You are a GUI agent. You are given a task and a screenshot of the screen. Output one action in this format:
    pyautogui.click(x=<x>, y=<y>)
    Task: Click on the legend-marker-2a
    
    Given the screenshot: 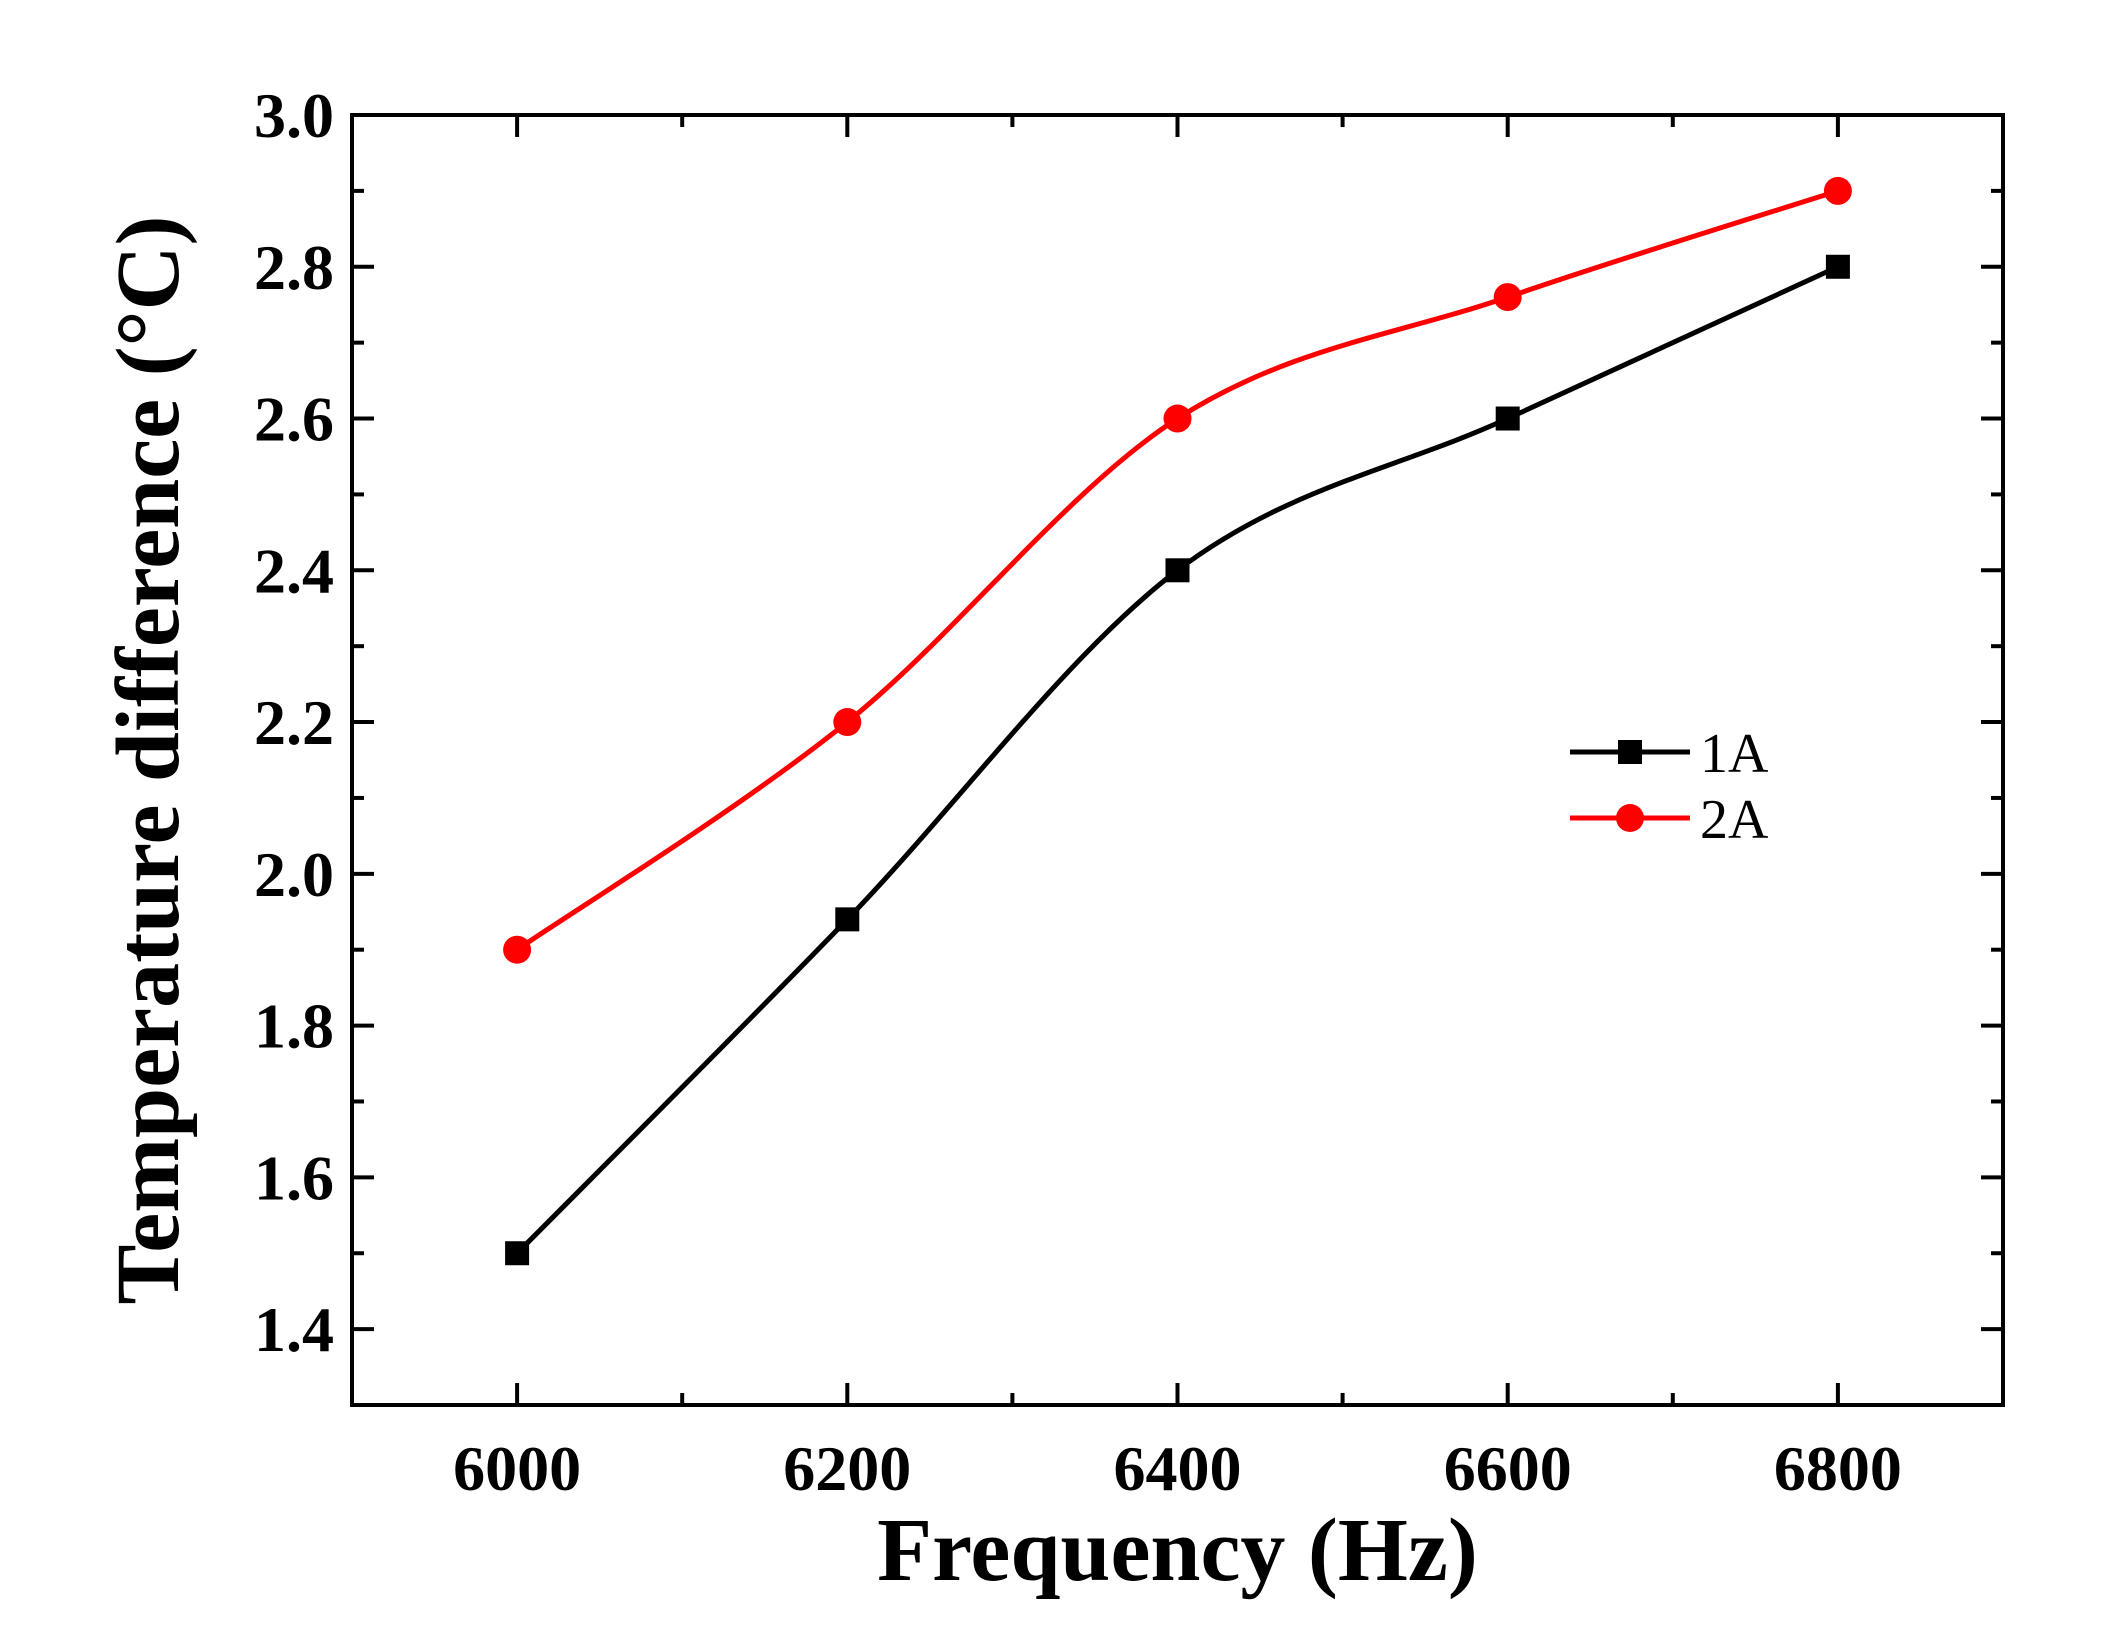 What is the action you would take?
    pyautogui.click(x=1630, y=818)
    